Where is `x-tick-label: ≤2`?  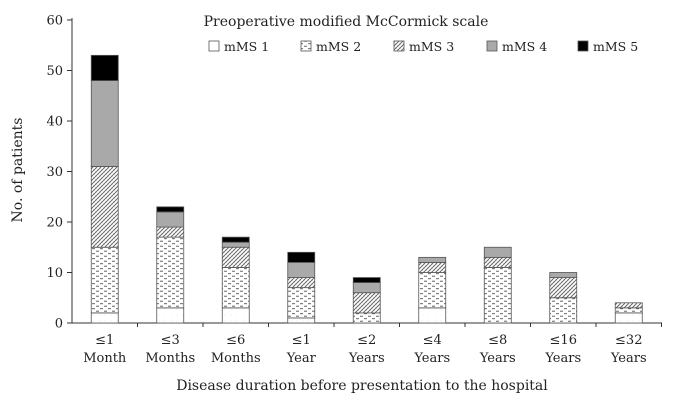 x-tick-label: ≤2 is located at coordinates (366, 340).